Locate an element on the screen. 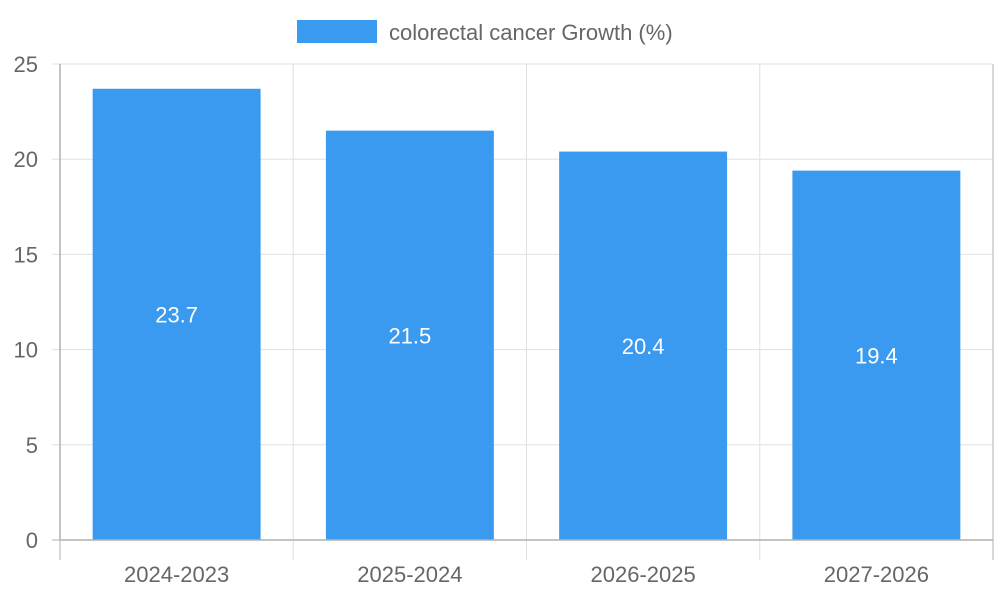 Image resolution: width=1000 pixels, height=600 pixels. x-tick-label: 2027-2026 is located at coordinates (876, 574).